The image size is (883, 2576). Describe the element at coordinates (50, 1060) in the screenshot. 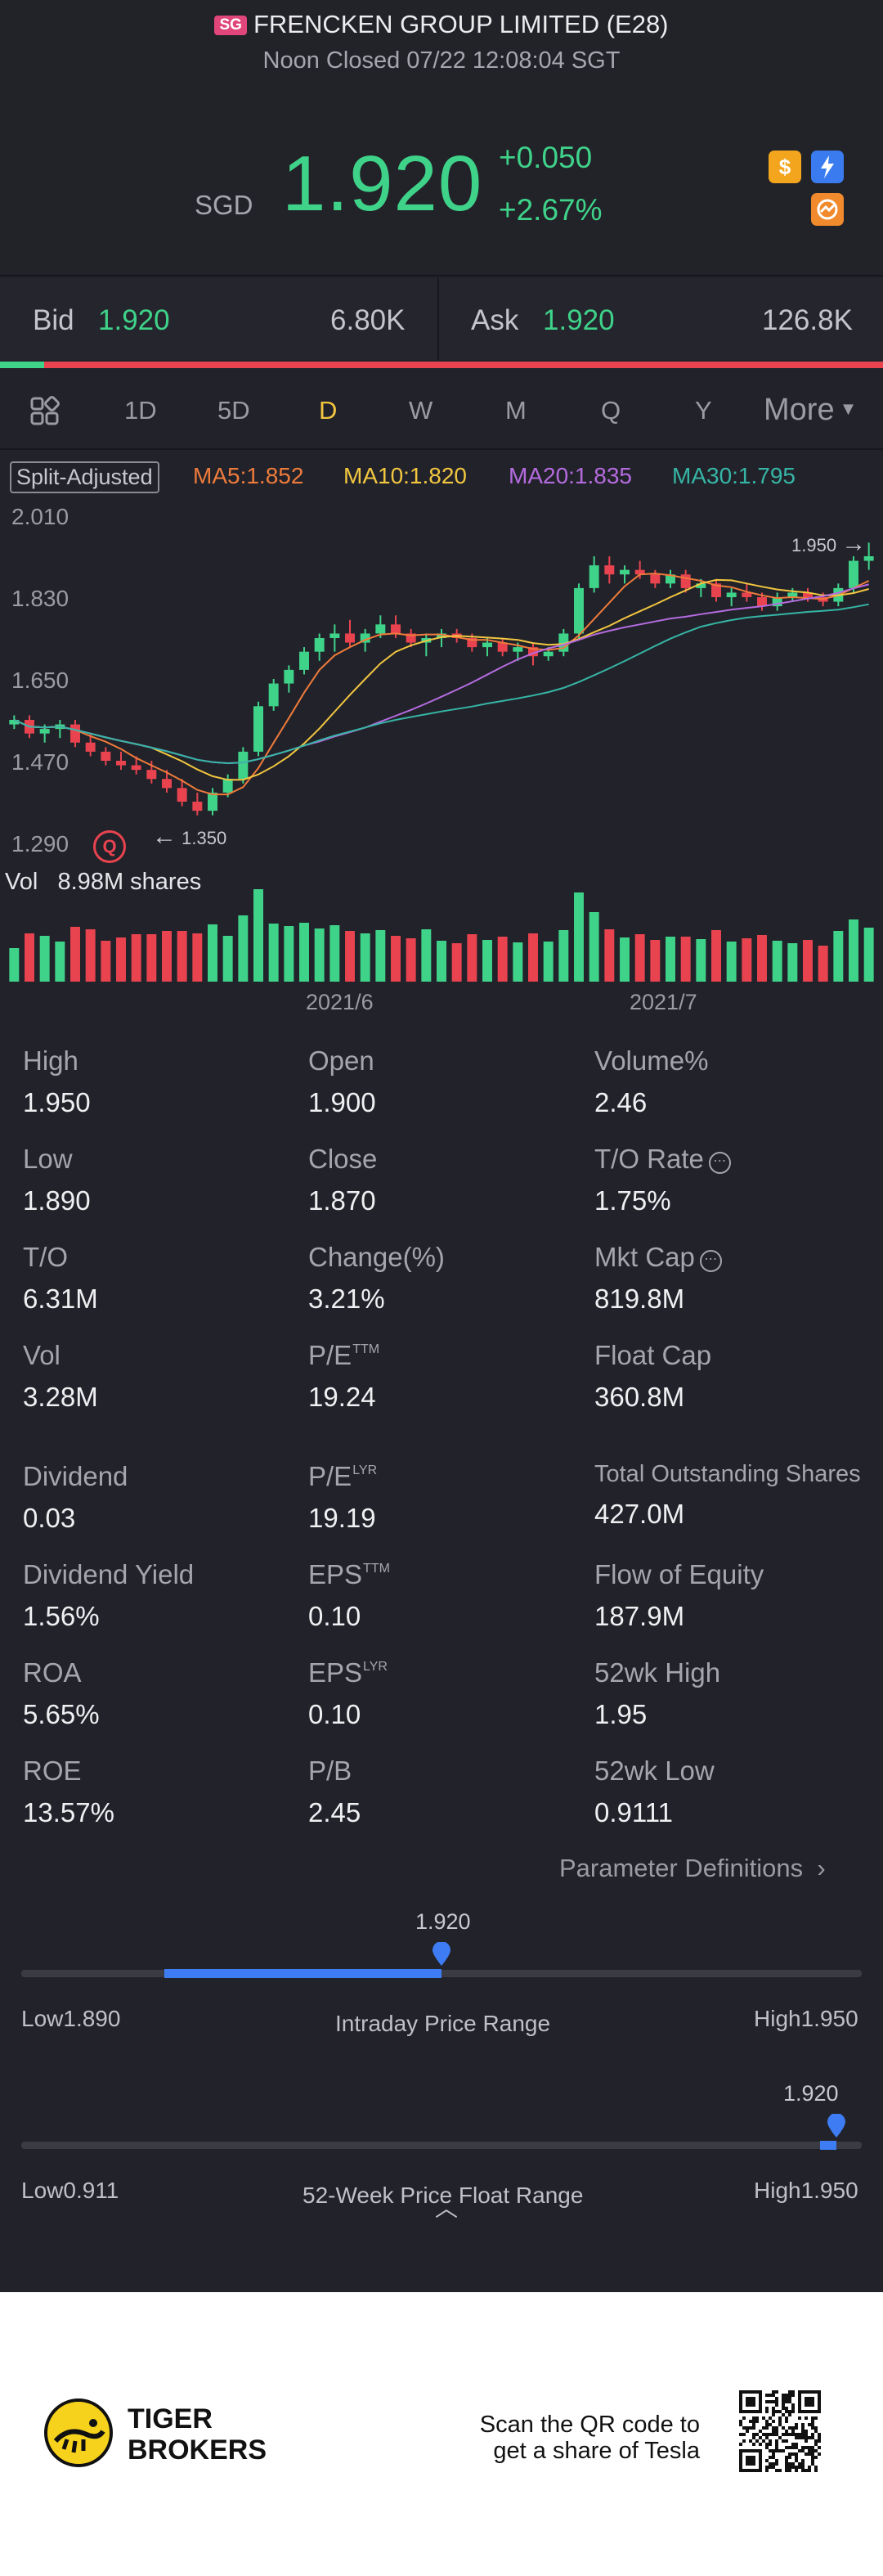

I see `stat-label-text: High` at that location.